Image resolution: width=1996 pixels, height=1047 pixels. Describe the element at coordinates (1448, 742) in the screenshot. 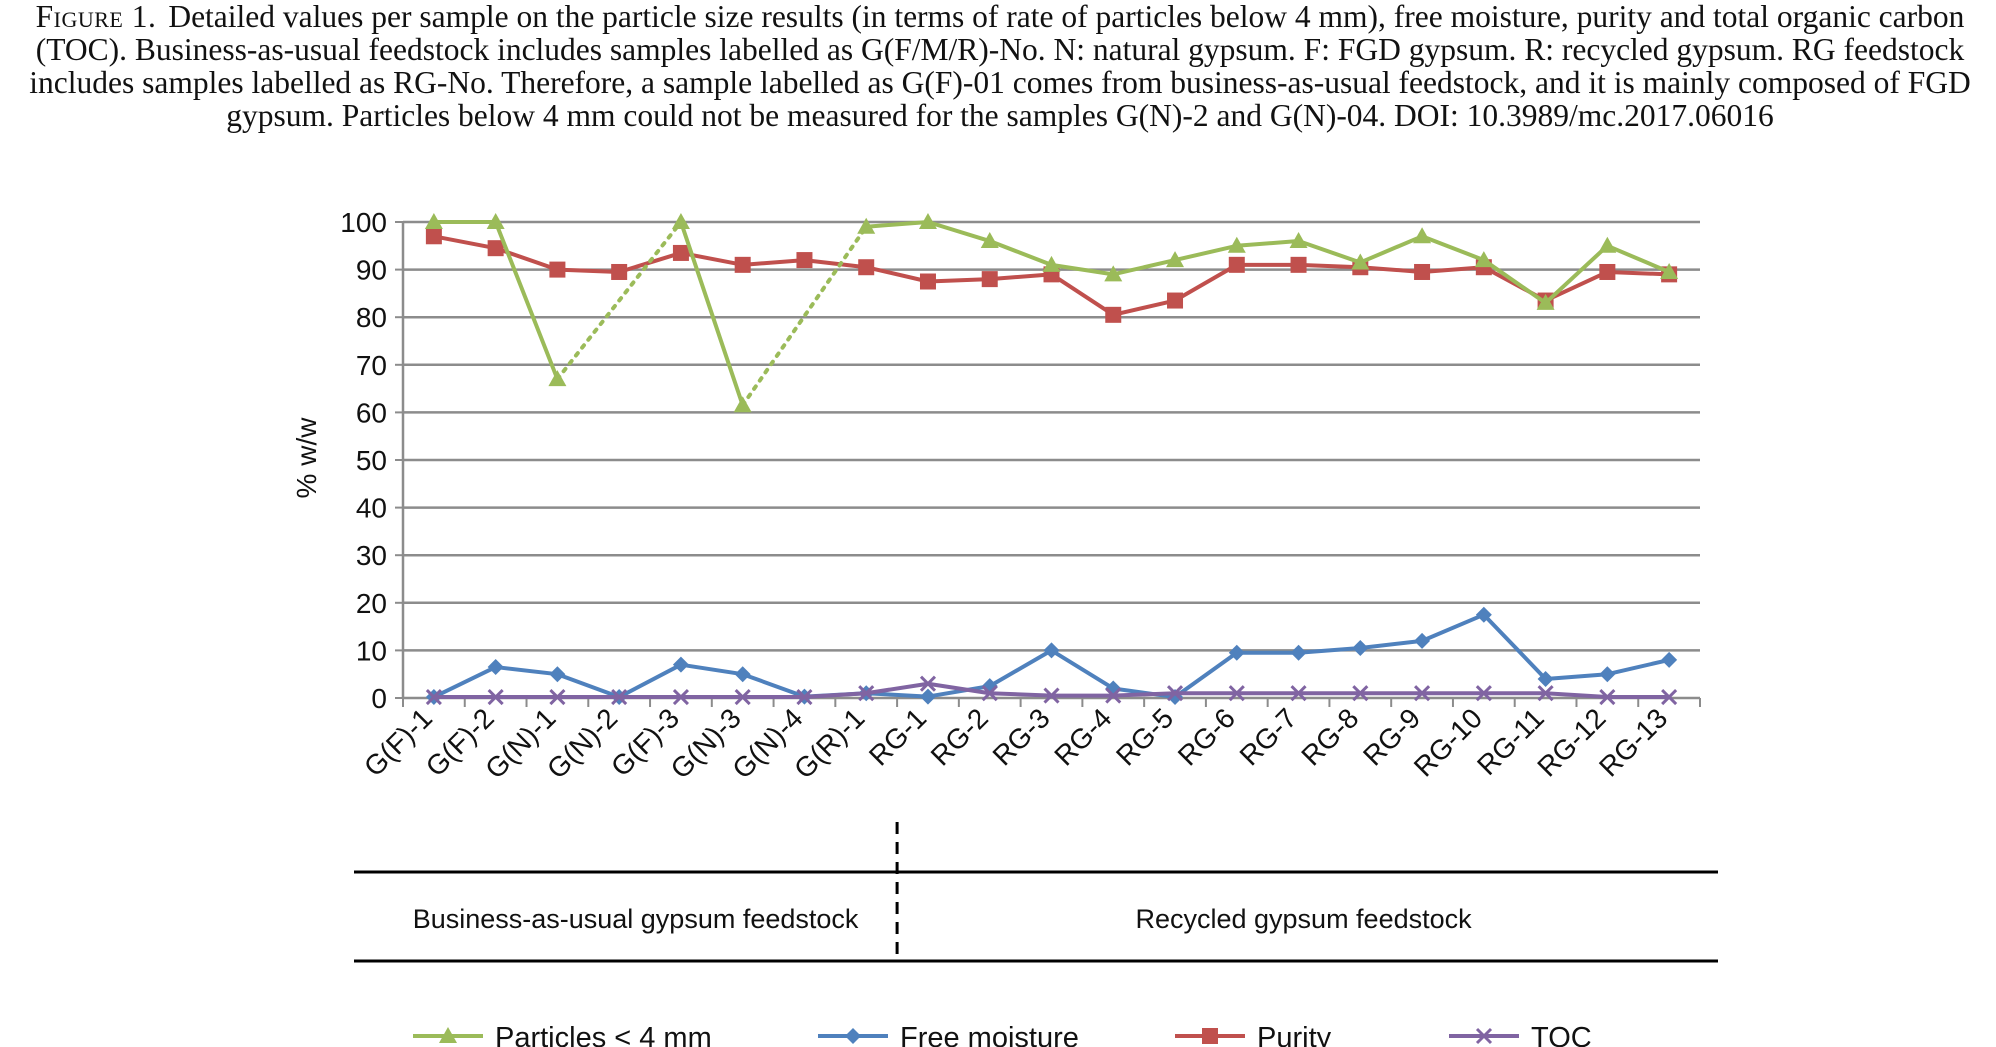

I see `x-tick-label: RG-10` at that location.